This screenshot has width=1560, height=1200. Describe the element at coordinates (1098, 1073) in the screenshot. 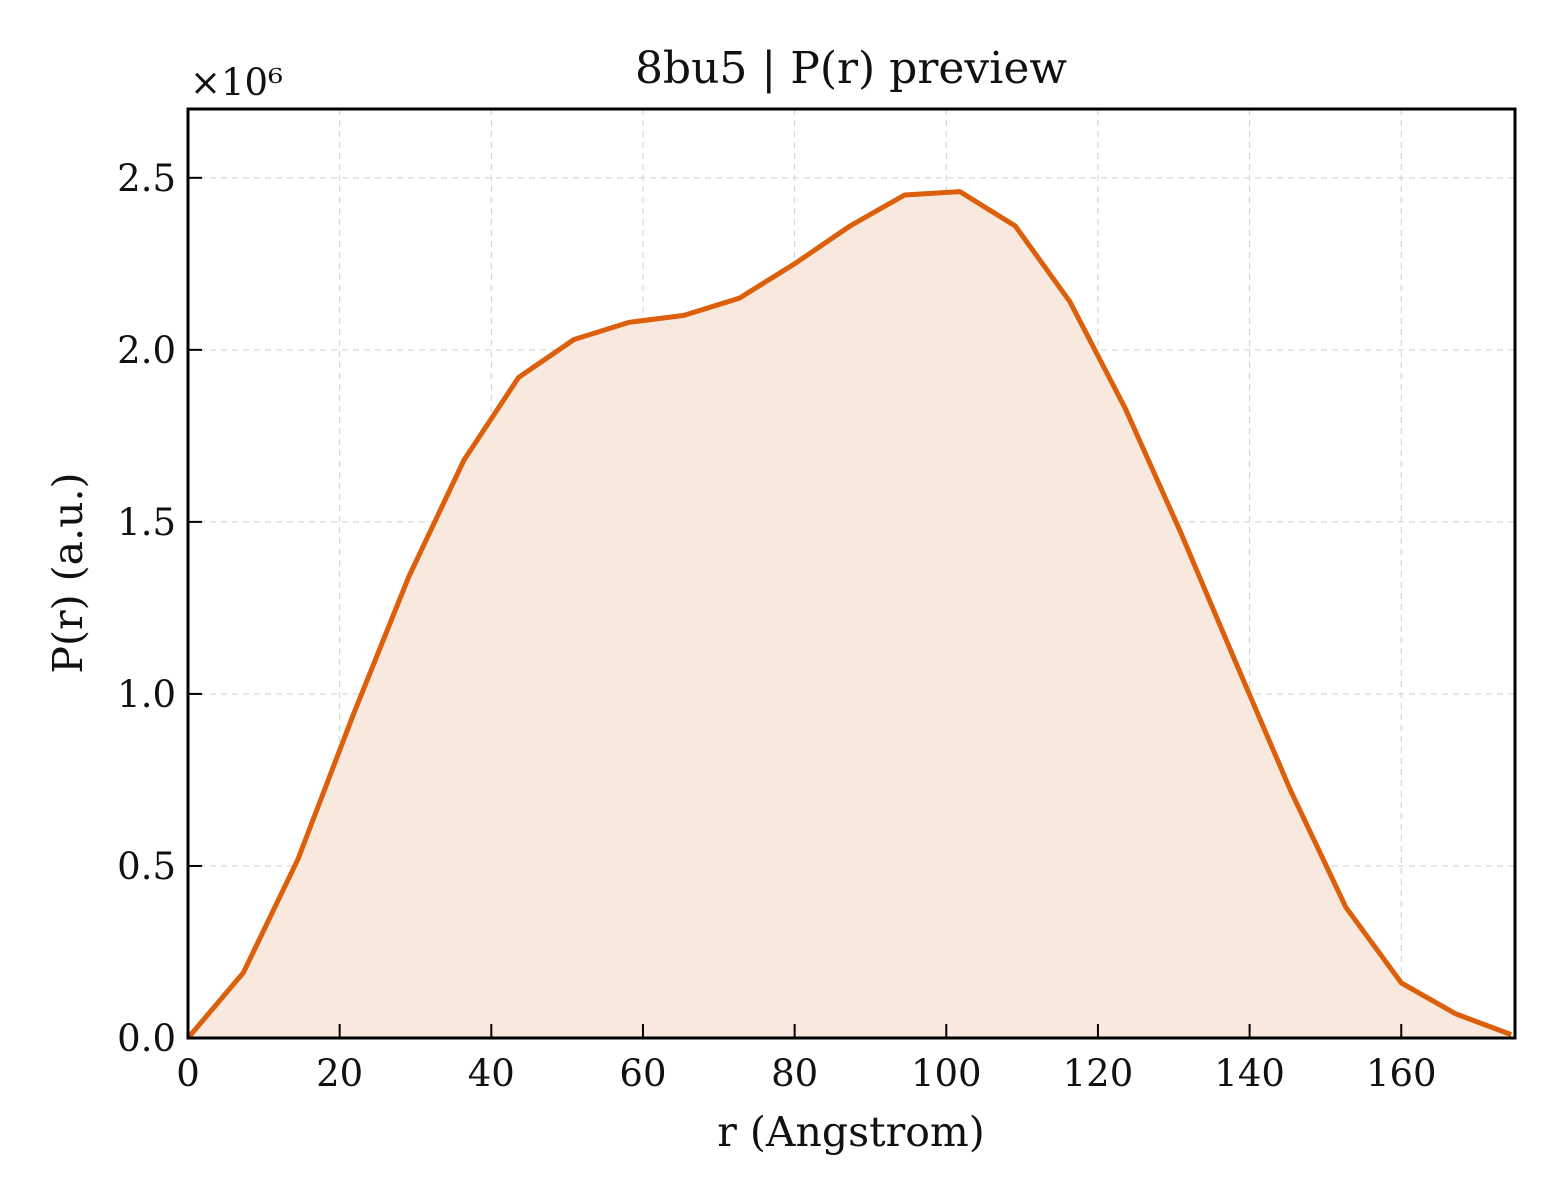

I see `x-tick-label: 120` at that location.